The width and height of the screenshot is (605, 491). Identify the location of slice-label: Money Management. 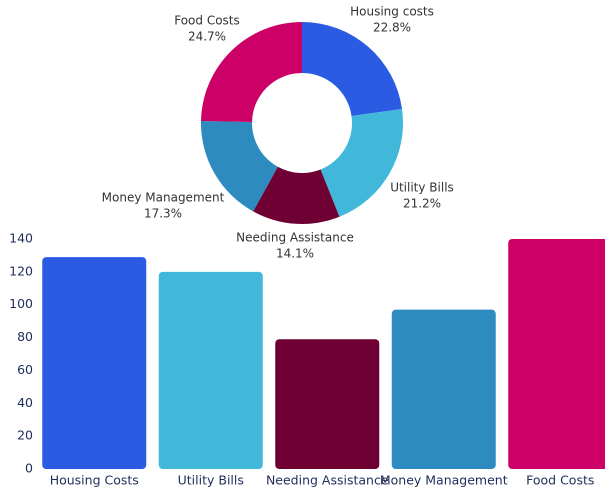
(163, 198).